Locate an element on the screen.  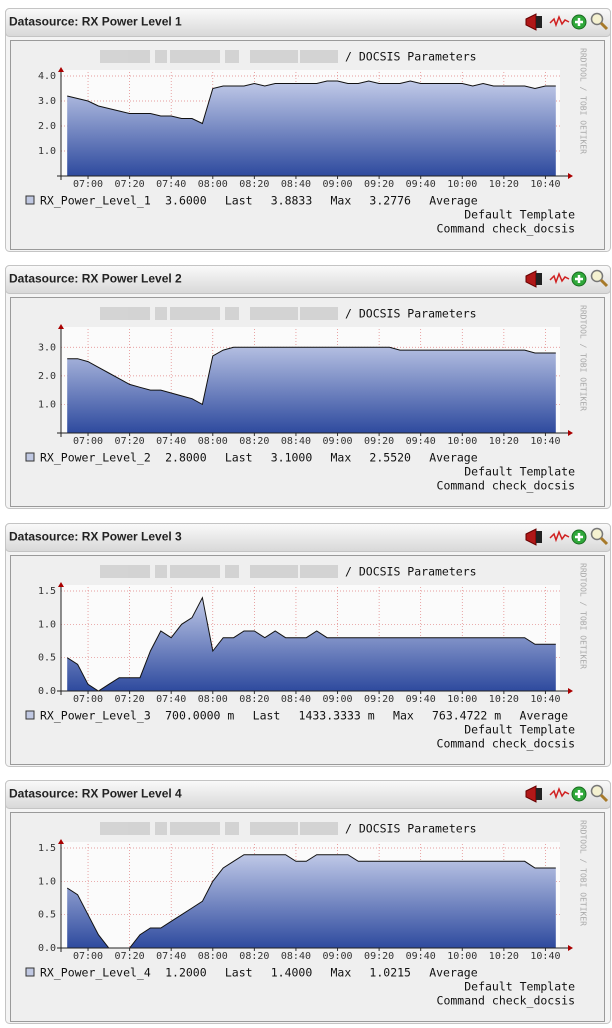
legend-value: 1.4000 is located at coordinates (292, 972).